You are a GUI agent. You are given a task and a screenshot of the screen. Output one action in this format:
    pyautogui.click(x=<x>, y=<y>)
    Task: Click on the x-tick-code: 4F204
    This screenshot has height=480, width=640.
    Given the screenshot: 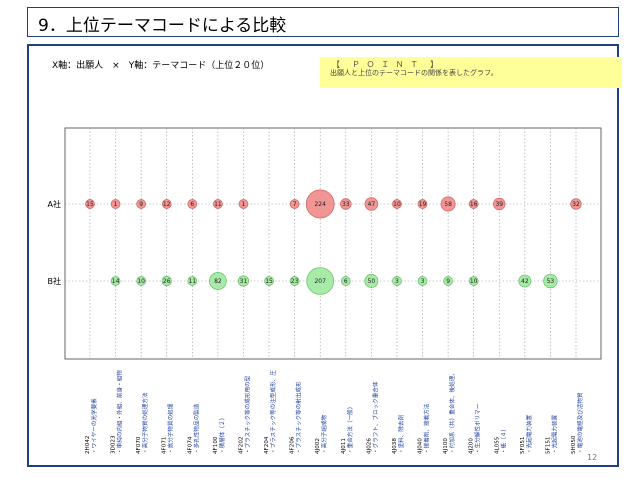 What is the action you would take?
    pyautogui.click(x=267, y=445)
    